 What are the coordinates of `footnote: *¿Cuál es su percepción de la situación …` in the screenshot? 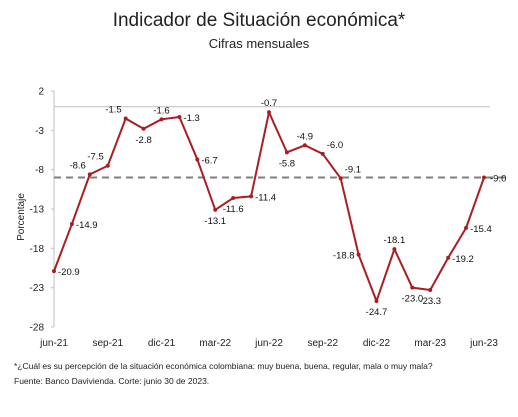 It's located at (223, 366).